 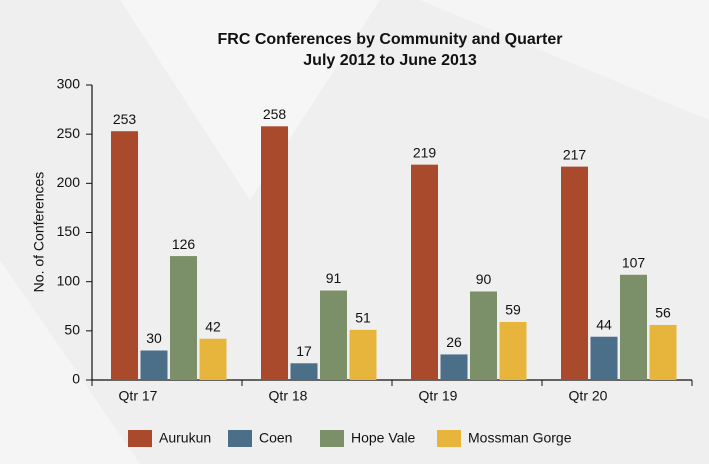 What do you see at coordinates (69, 182) in the screenshot?
I see `y-tick-label: 200` at bounding box center [69, 182].